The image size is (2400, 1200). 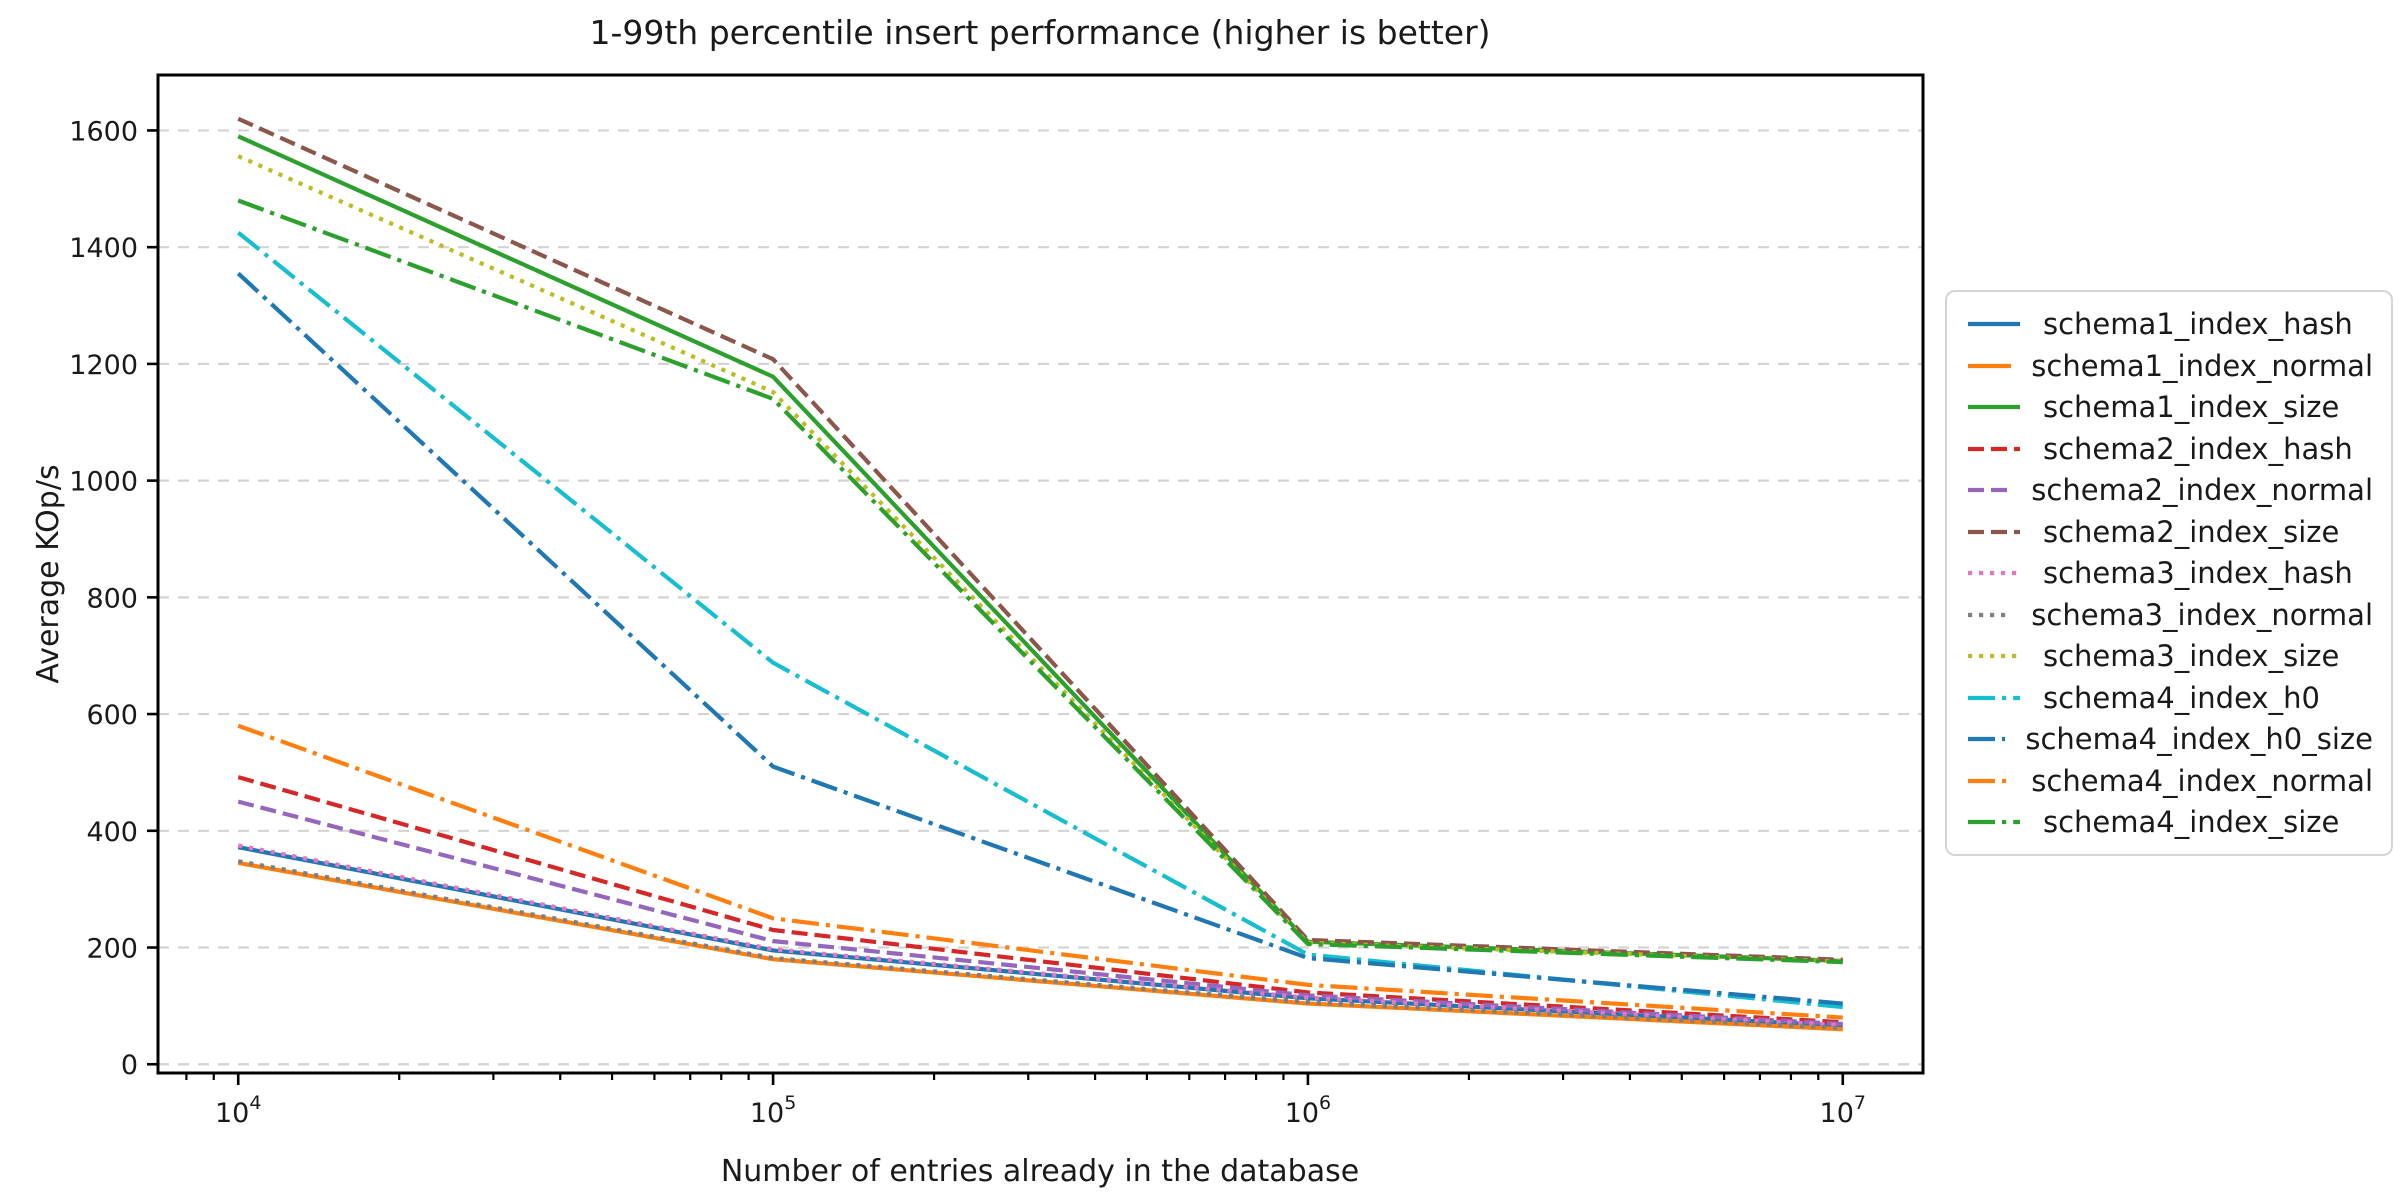 What do you see at coordinates (1994, 822) in the screenshot?
I see `legend-line-sample-schema4_index_size` at bounding box center [1994, 822].